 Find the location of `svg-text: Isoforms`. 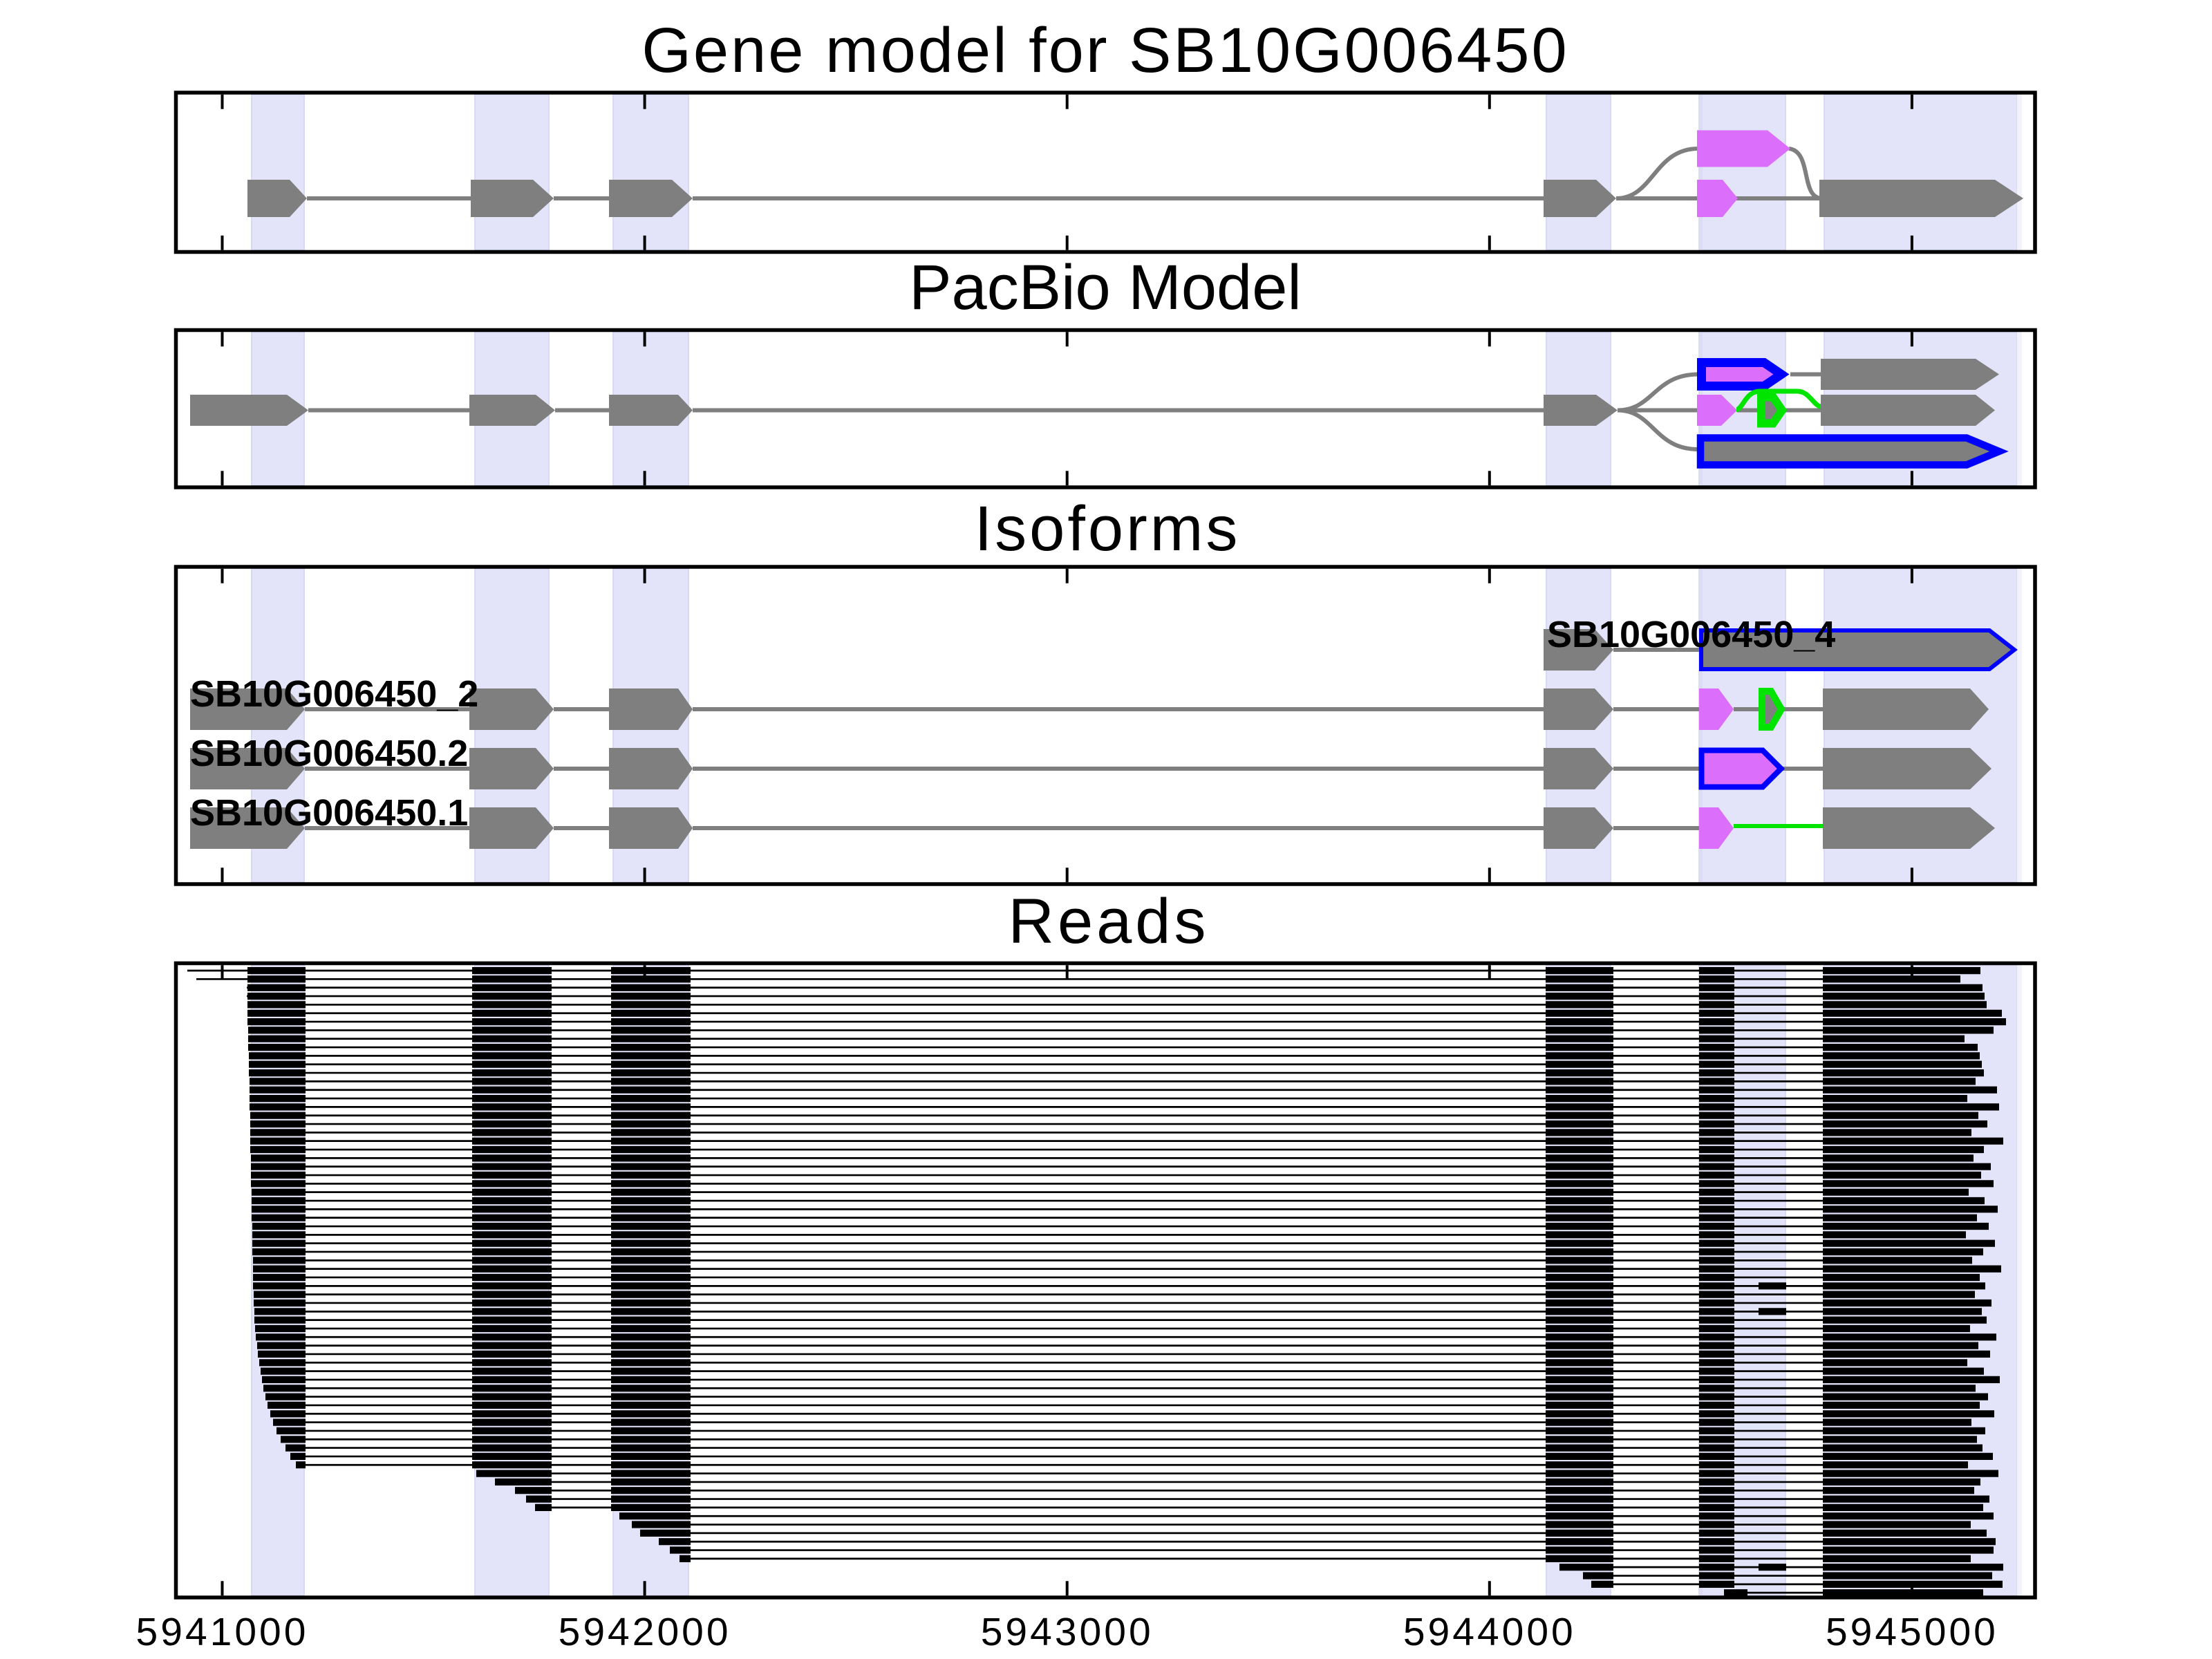

svg-text: Isoforms is located at coordinates (1108, 529).